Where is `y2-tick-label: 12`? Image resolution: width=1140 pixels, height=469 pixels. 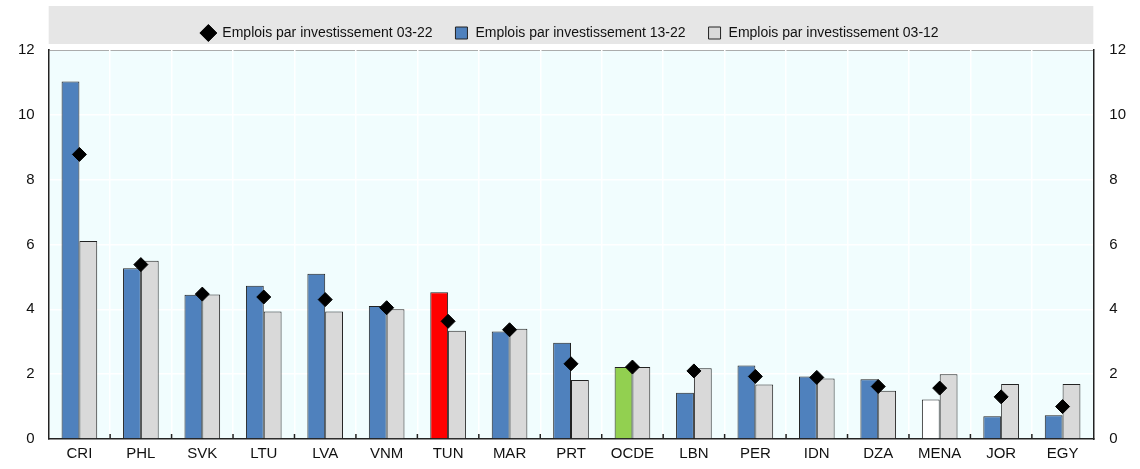
y2-tick-label: 12 is located at coordinates (1117, 49).